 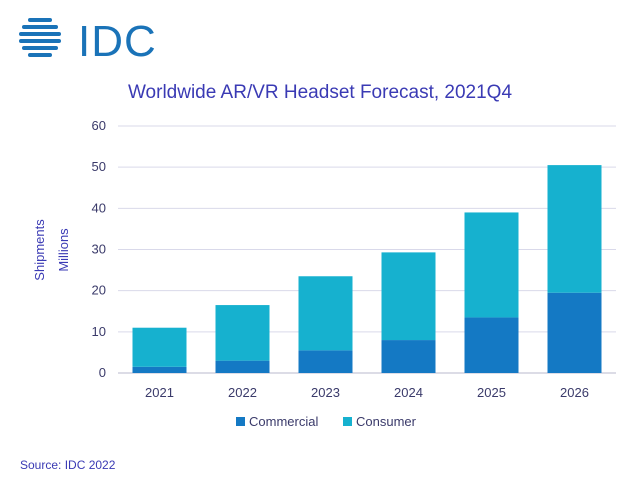 What do you see at coordinates (99, 166) in the screenshot?
I see `y-tick-label: 50` at bounding box center [99, 166].